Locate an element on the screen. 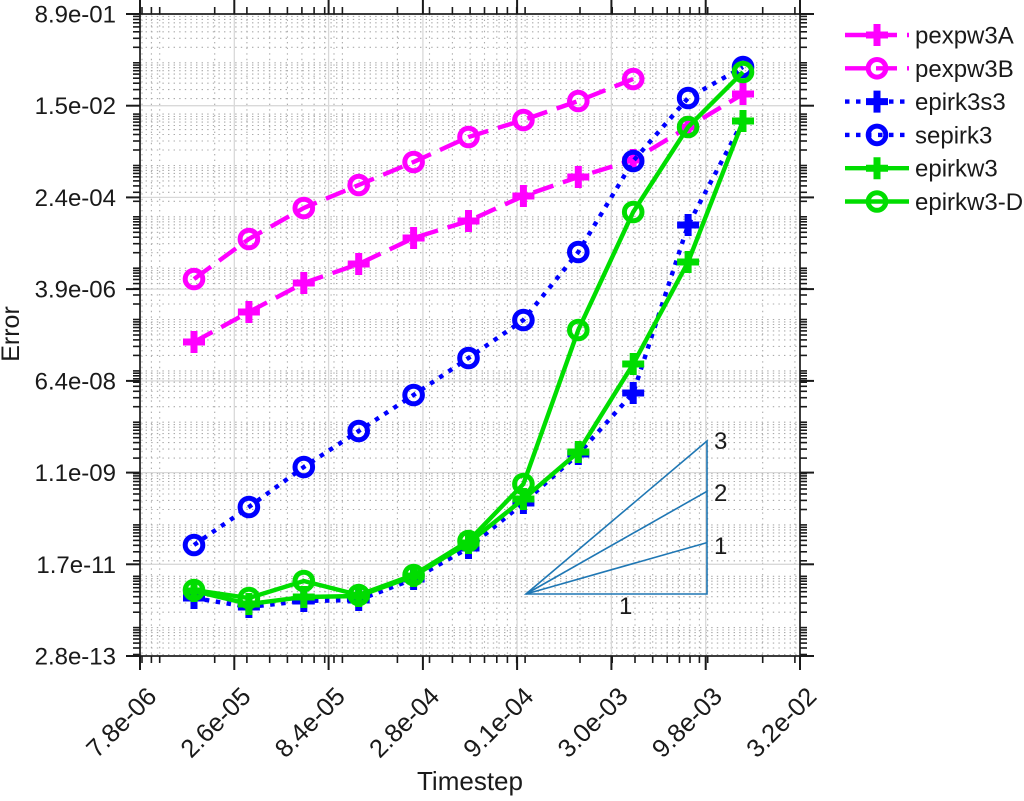 The width and height of the screenshot is (1024, 801). svg-text: 3.9e-06 is located at coordinates (75, 290).